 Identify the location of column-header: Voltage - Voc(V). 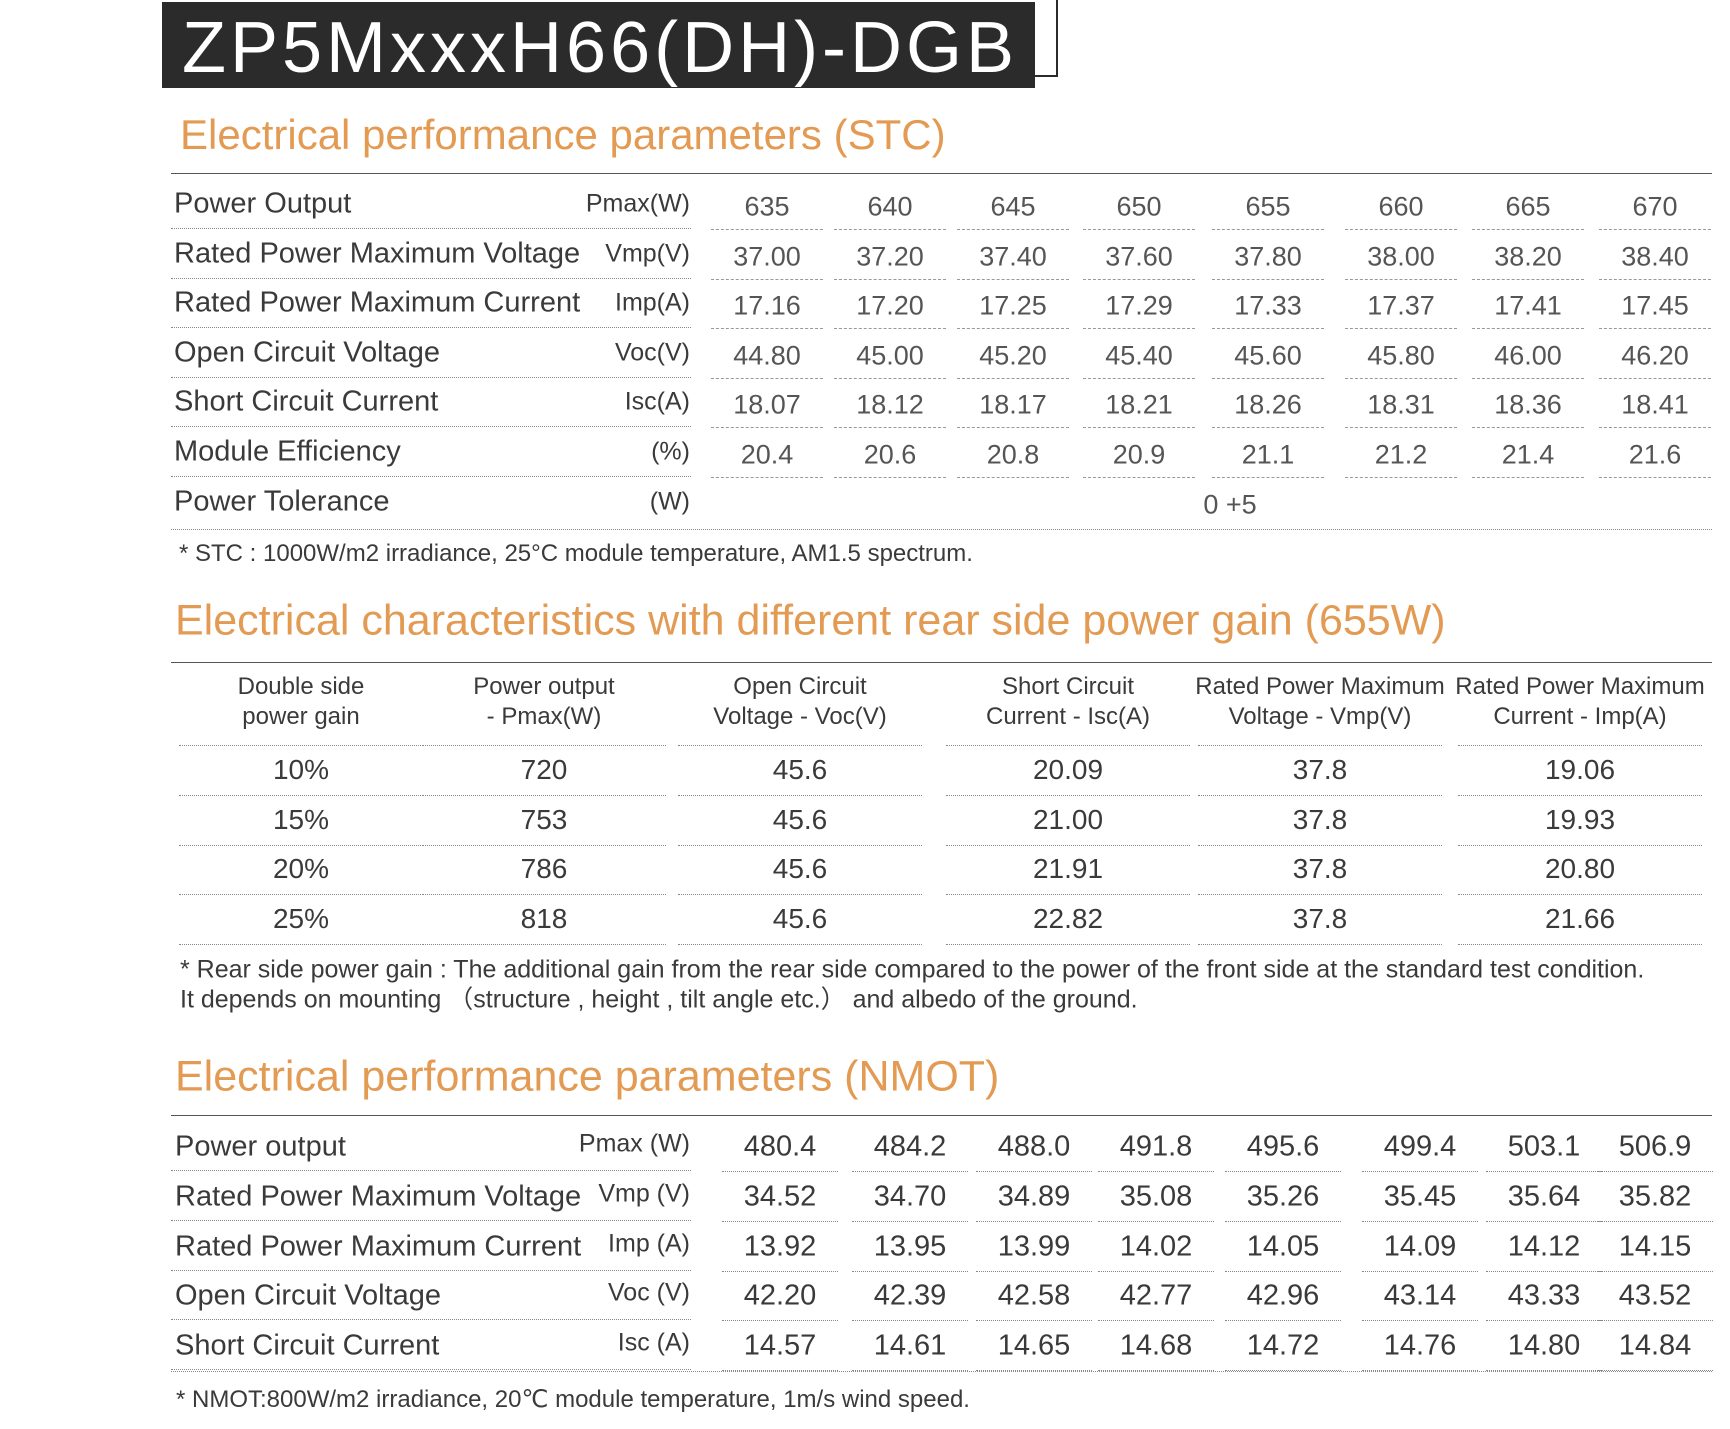
(800, 716).